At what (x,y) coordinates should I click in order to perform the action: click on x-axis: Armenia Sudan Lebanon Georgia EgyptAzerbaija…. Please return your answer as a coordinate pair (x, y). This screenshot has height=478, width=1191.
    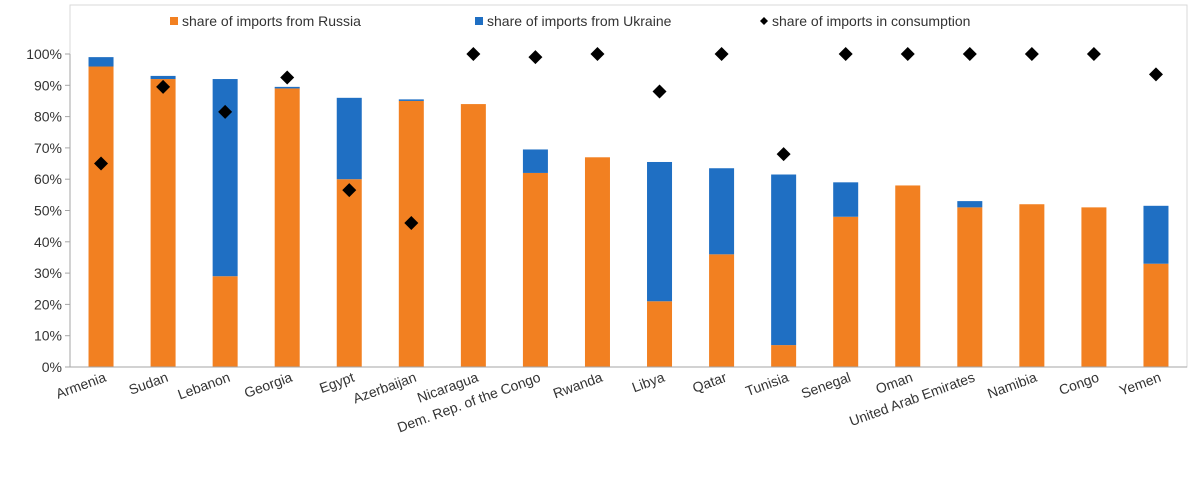
    Looking at the image, I should click on (620, 400).